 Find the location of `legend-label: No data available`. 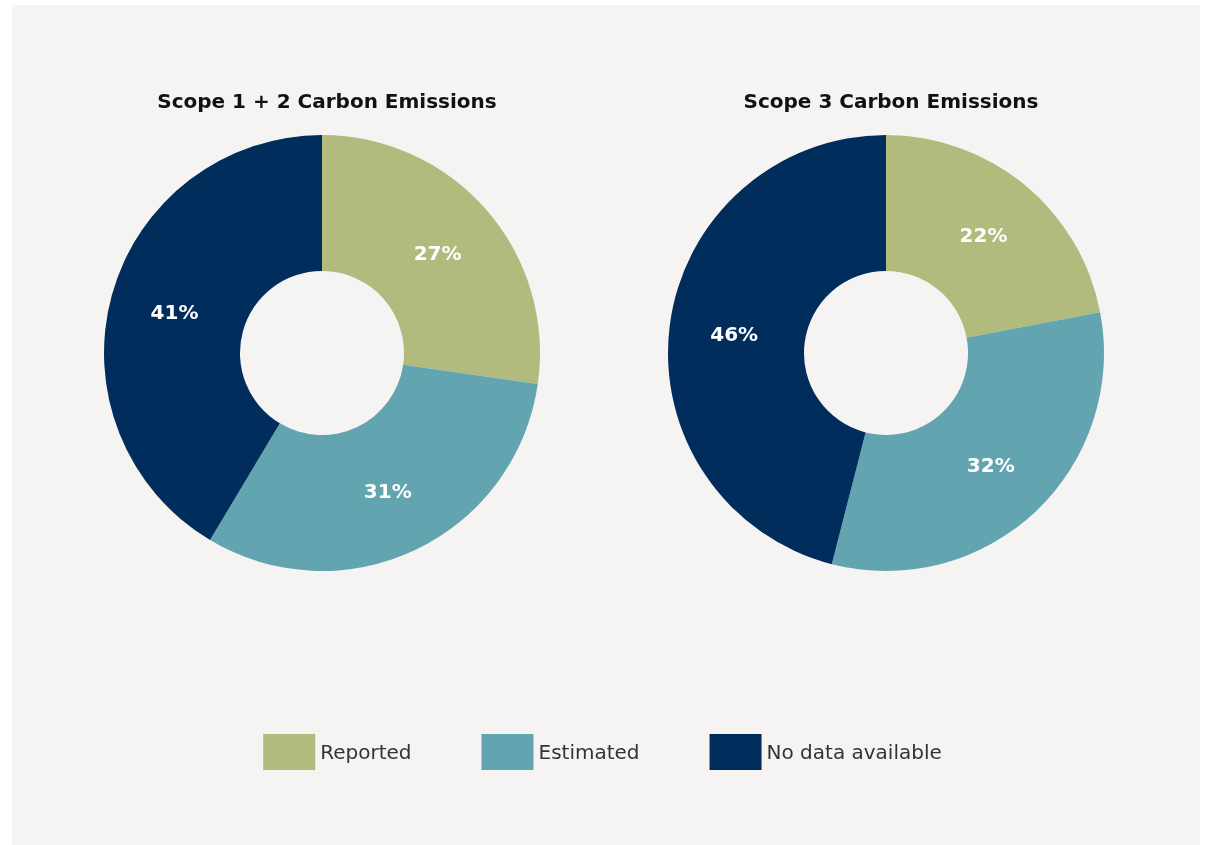

legend-label: No data available is located at coordinates (854, 752).